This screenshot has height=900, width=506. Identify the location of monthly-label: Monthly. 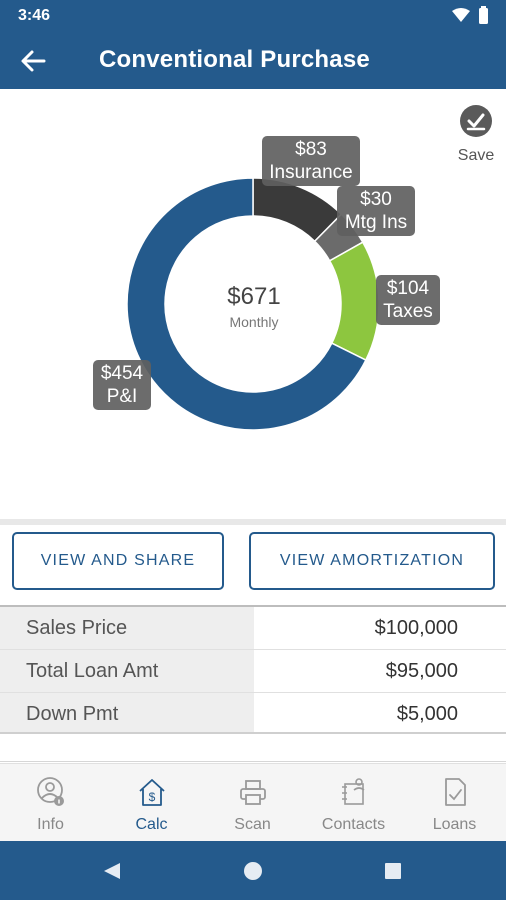
(254, 322).